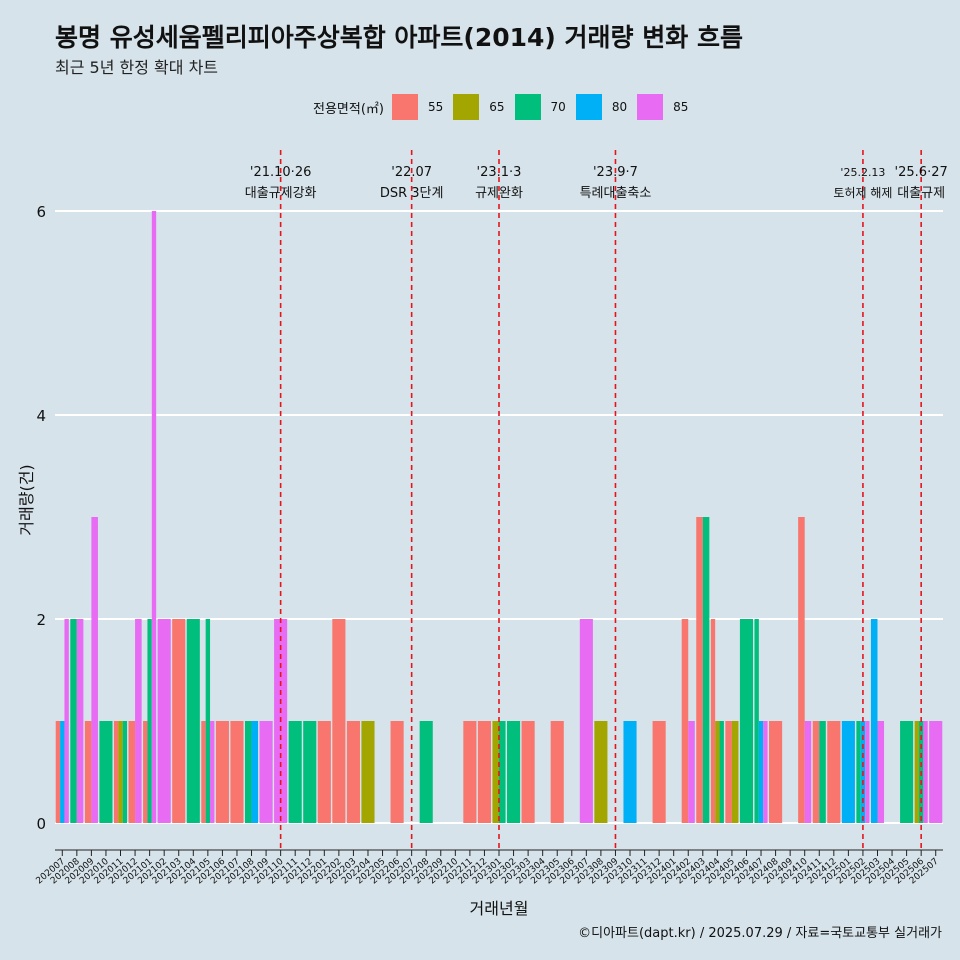 The image size is (960, 960). What do you see at coordinates (616, 193) in the screenshot?
I see `event-label: 특례대출축소` at bounding box center [616, 193].